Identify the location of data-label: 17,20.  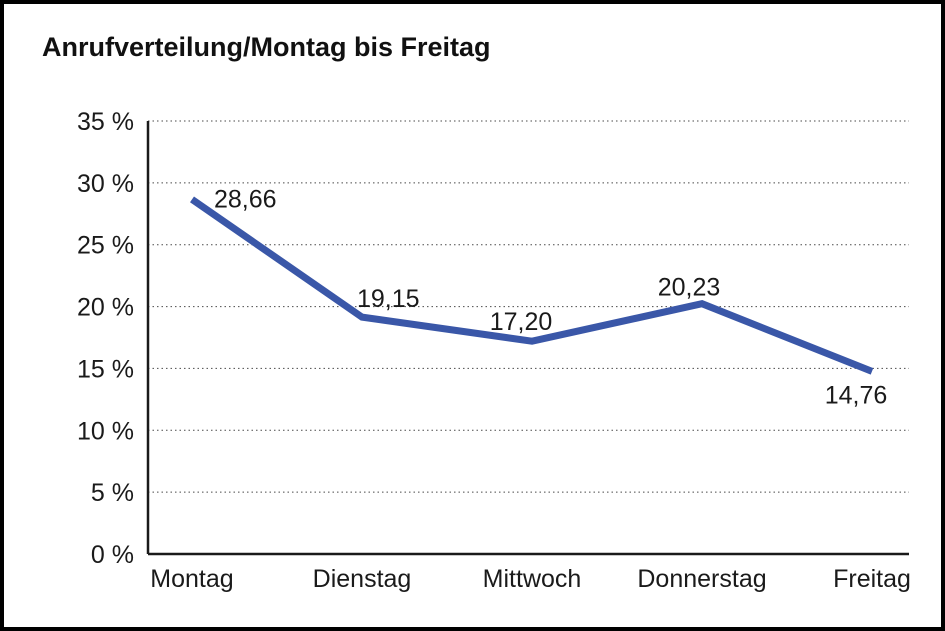
(521, 322).